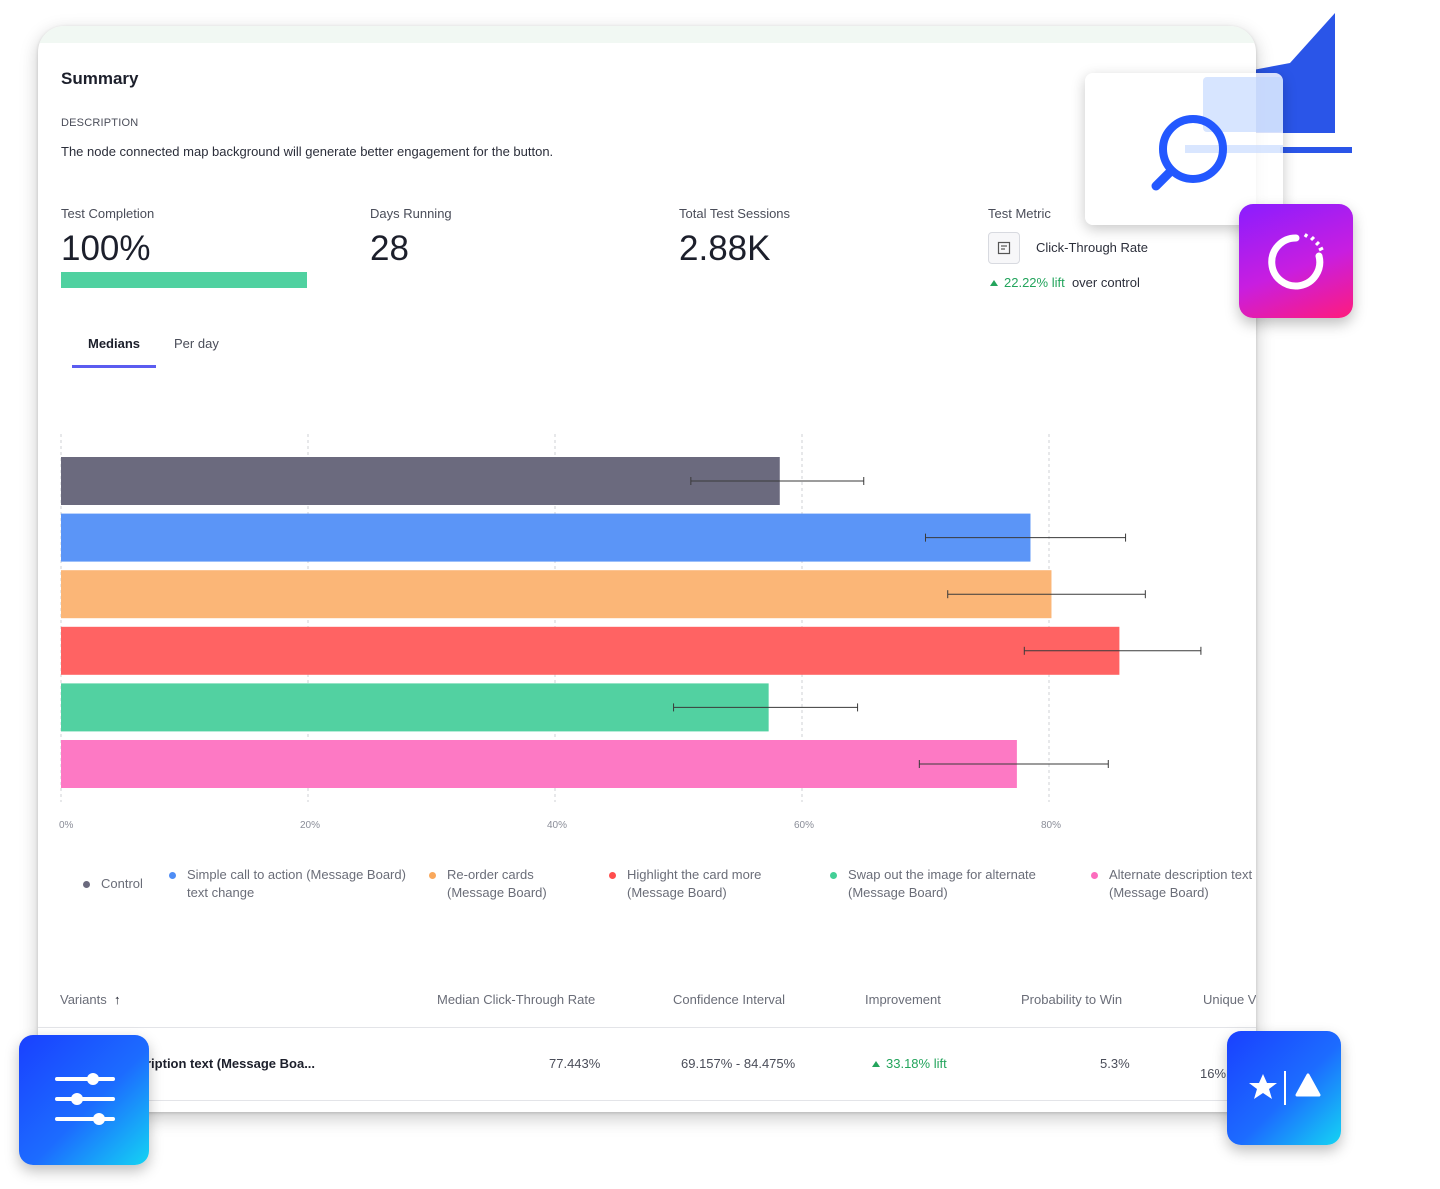 This screenshot has height=1189, width=1440. I want to click on legend-item: Re-order cards (Message Board), so click(488, 884).